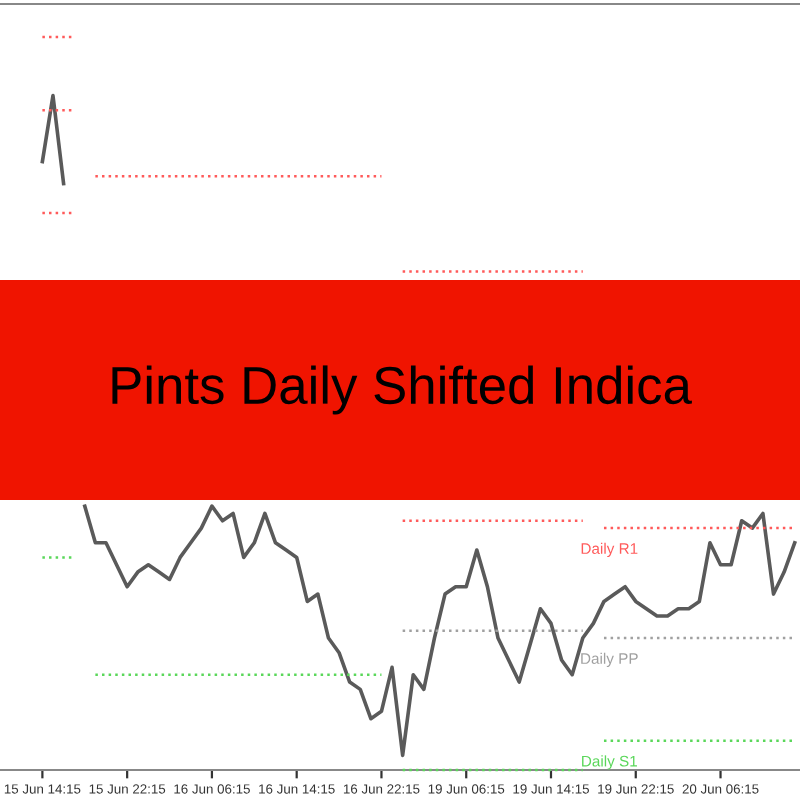 Image resolution: width=800 pixels, height=800 pixels. I want to click on text: Pints Daily Shifted Indica, so click(402, 390).